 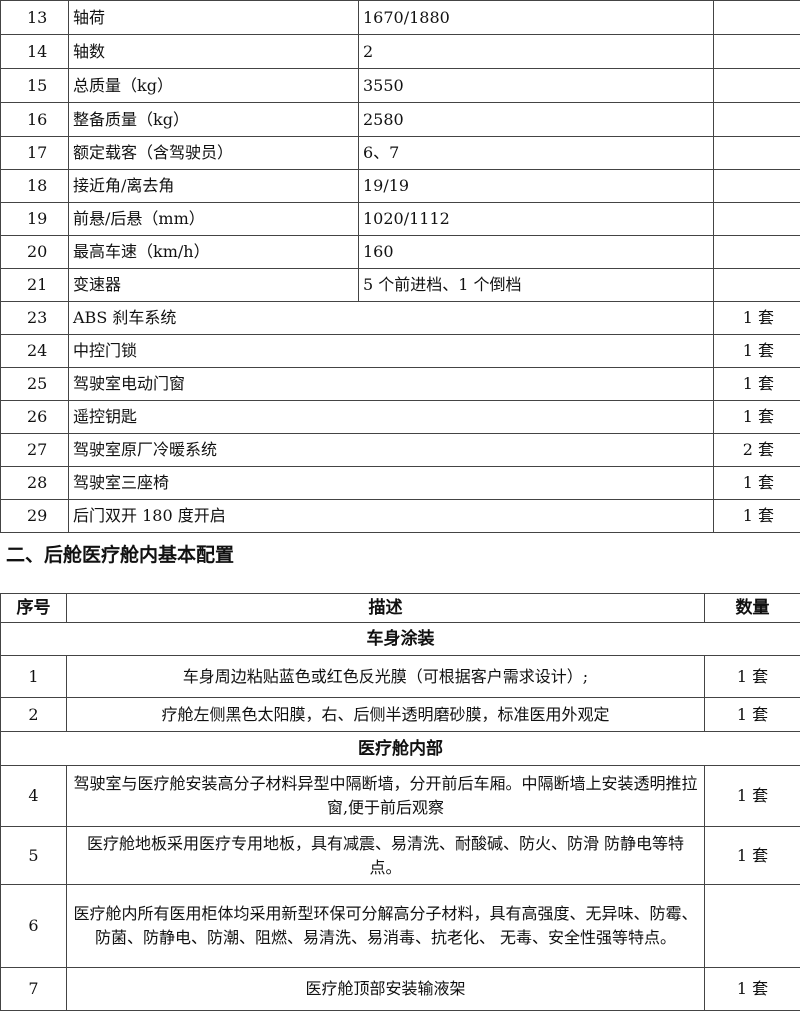 I want to click on row-number: 13, so click(x=34, y=17).